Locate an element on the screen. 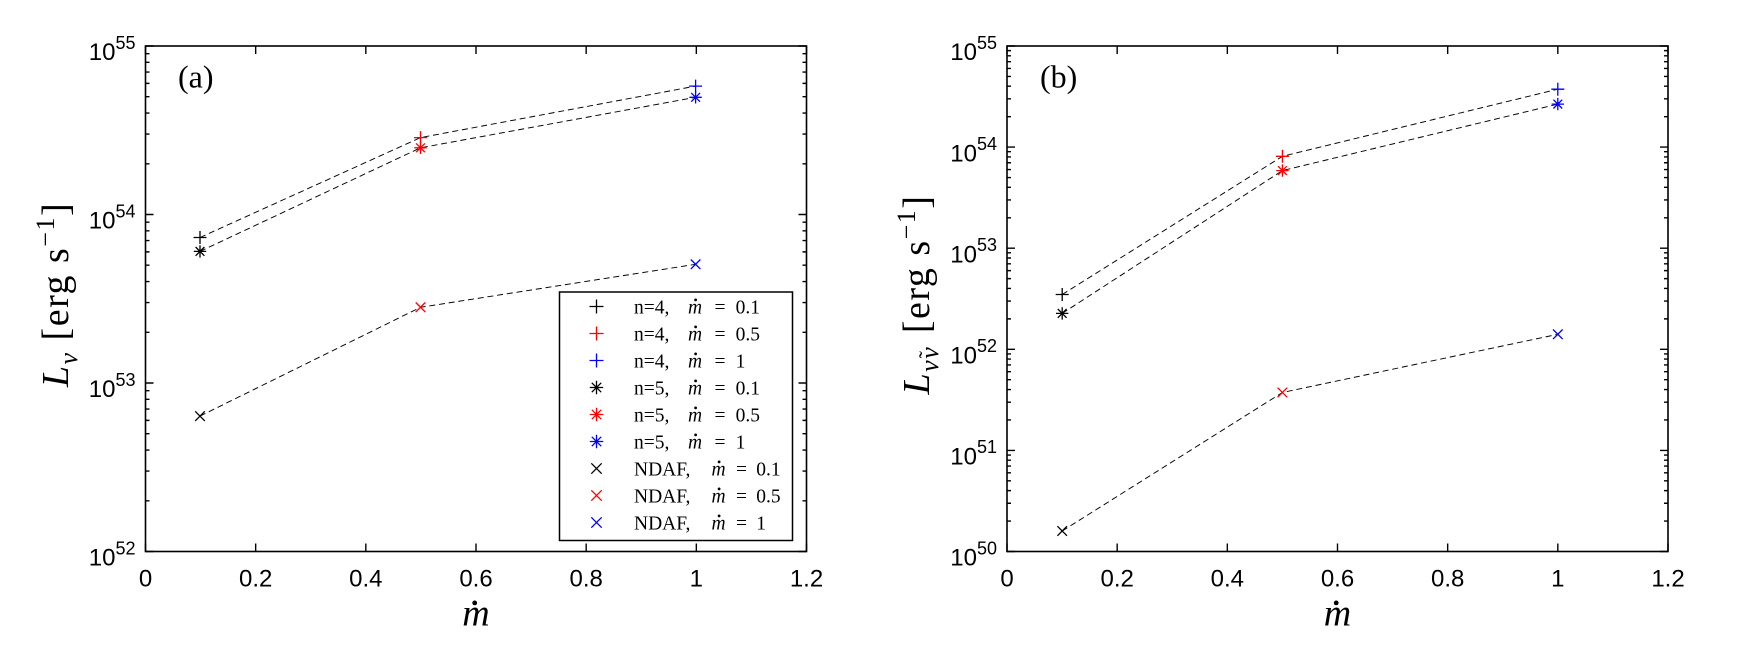 This screenshot has height=652, width=1744. svg-text:NDAF,m=1: NDAF, m = 1 is located at coordinates (700, 523).